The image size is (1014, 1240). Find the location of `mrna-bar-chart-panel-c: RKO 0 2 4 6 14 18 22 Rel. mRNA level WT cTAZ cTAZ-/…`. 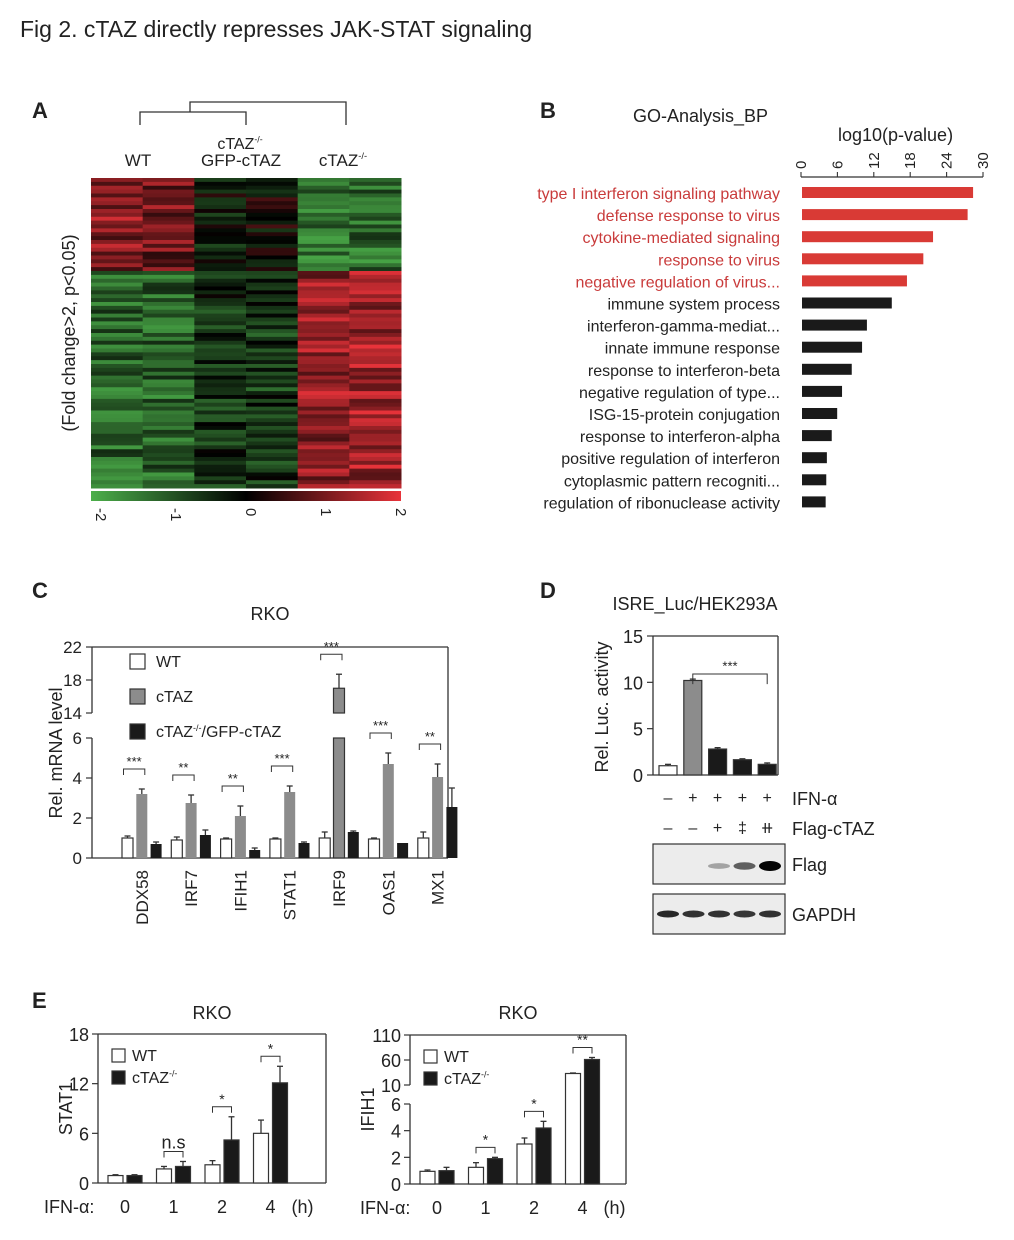

mrna-bar-chart-panel-c: RKO 0 2 4 6 14 18 22 Rel. mRNA level WT cTAZ cTAZ-/… is located at coordinates (252, 764).